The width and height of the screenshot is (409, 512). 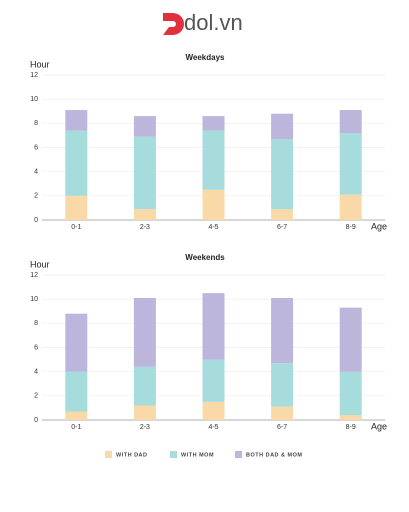 I want to click on logo: dol.vn, so click(x=203, y=22).